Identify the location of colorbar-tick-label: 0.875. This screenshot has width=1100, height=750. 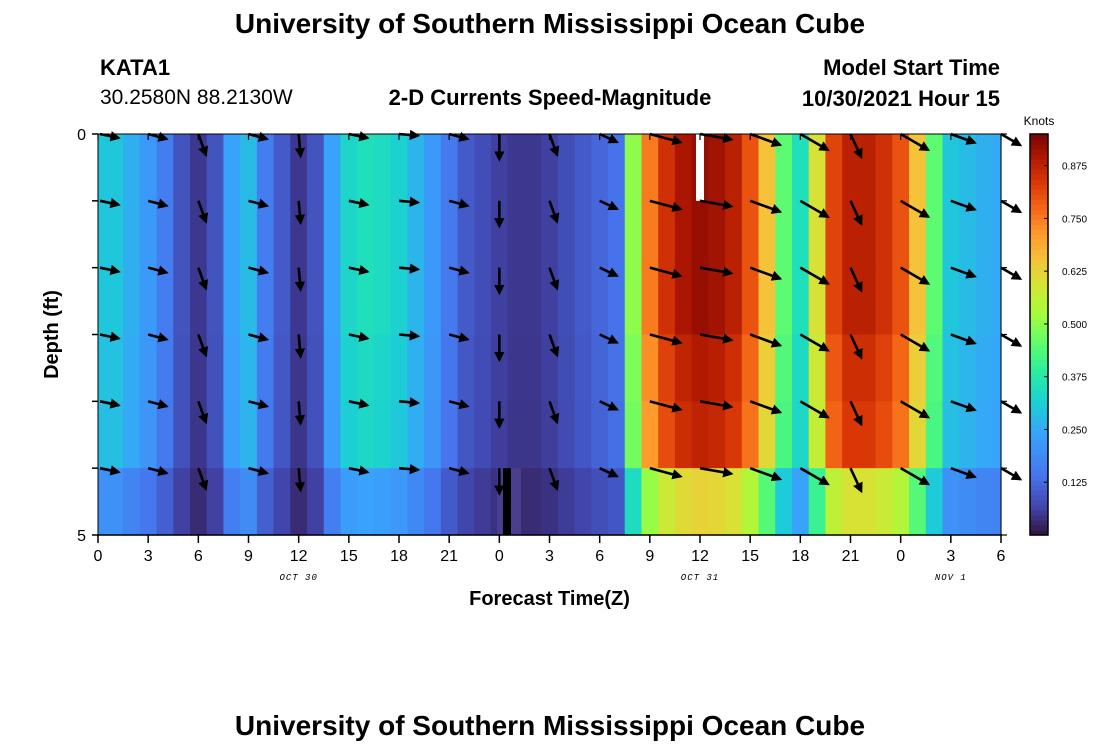
(1074, 167).